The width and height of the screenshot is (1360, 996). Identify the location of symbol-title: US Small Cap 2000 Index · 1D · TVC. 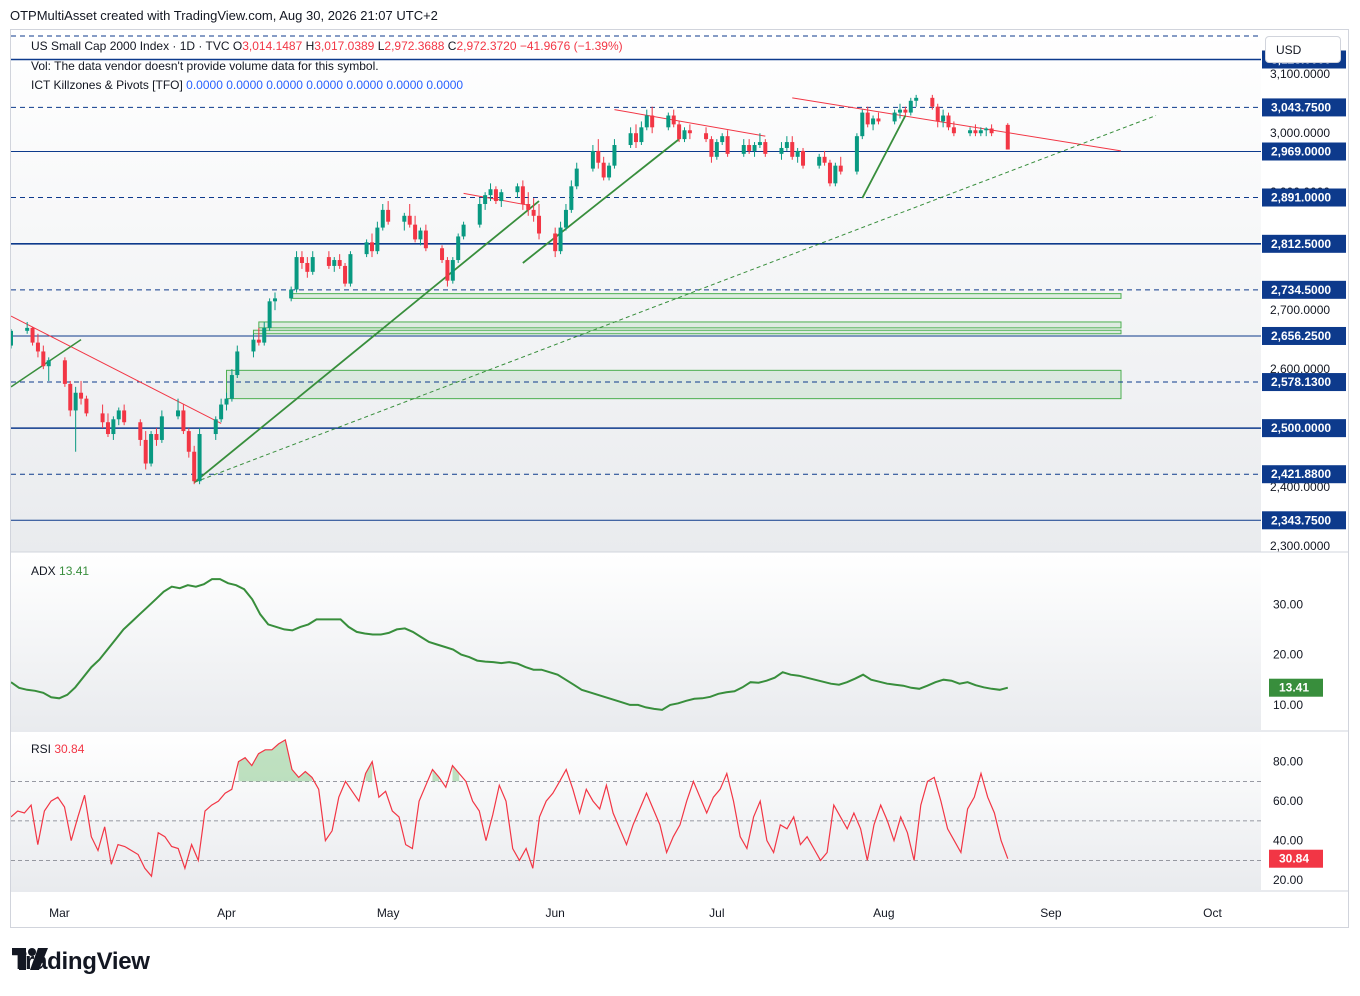
(130, 46).